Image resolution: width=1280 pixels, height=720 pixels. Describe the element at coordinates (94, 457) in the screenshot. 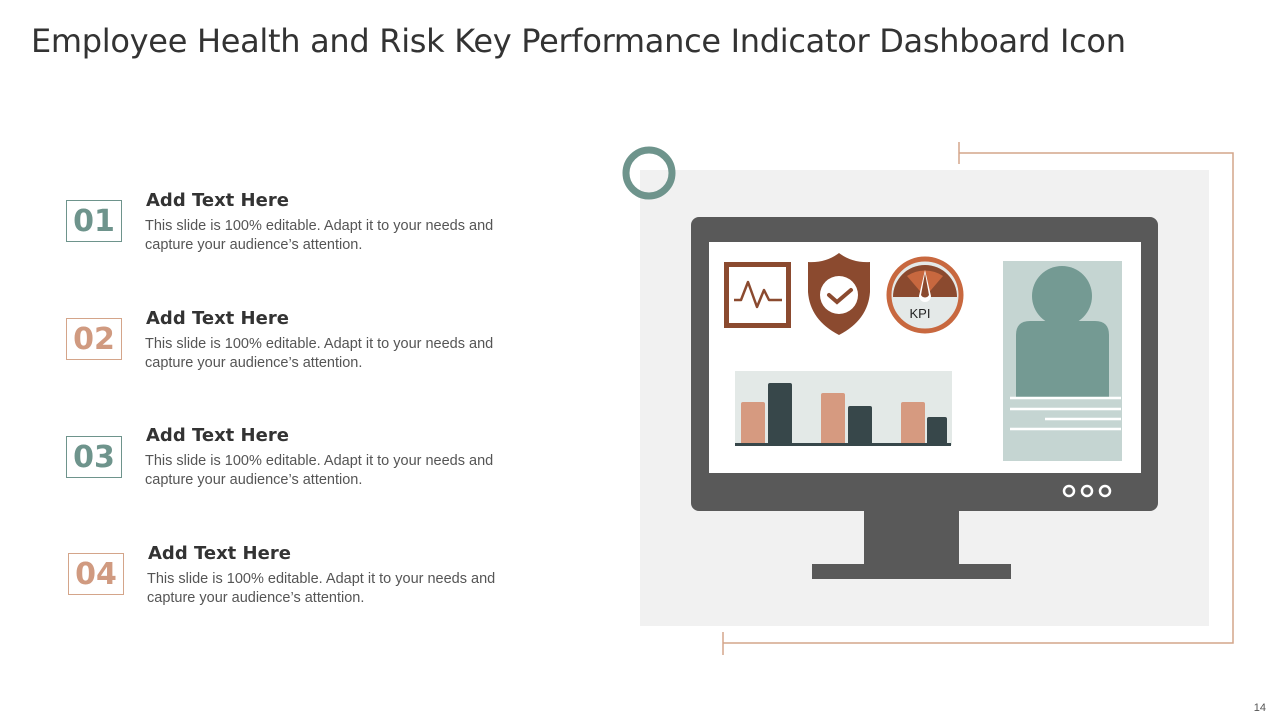

I see `number-badge: 03` at that location.